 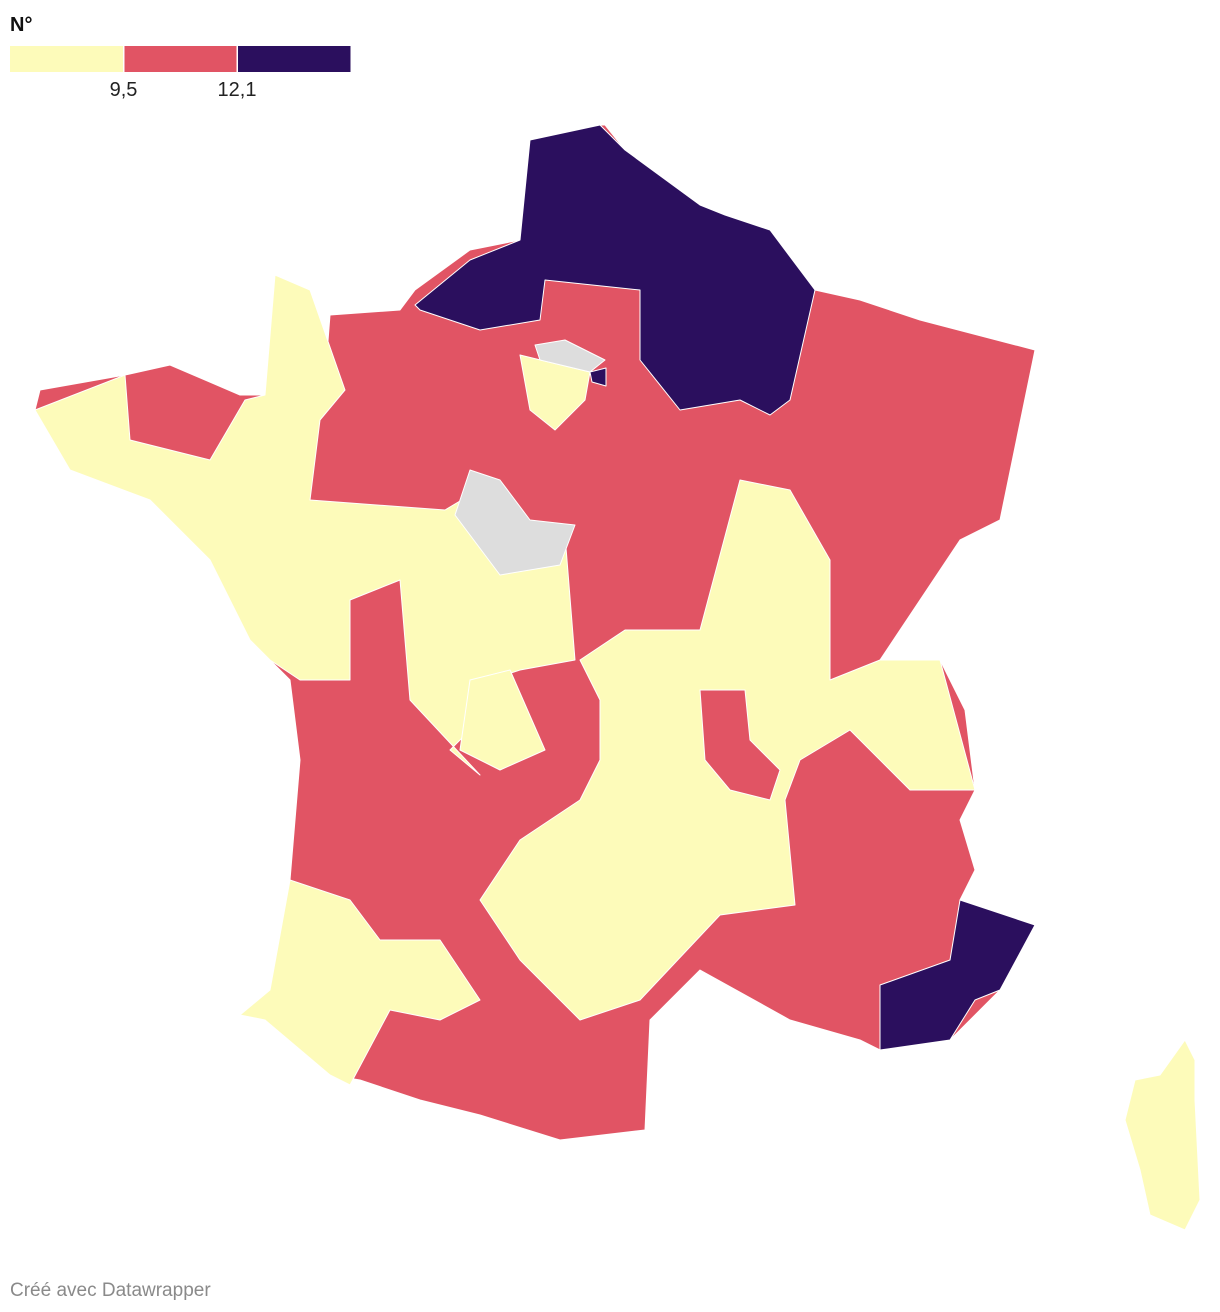 What do you see at coordinates (110, 1290) in the screenshot?
I see `footer: Créé avec Datawrapper` at bounding box center [110, 1290].